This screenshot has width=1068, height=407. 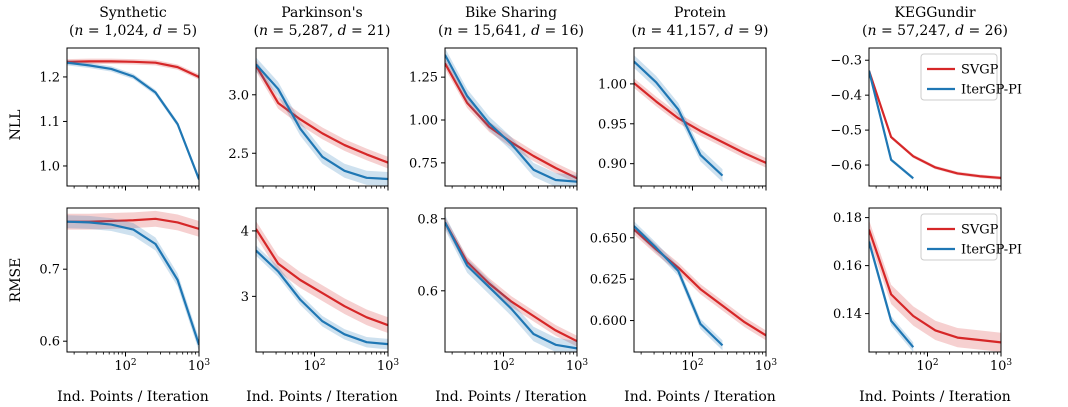 I want to click on panel-1-nll: 2.5 3.0 Parkinson's (n = 5,287, d = 21), so click(x=309, y=98).